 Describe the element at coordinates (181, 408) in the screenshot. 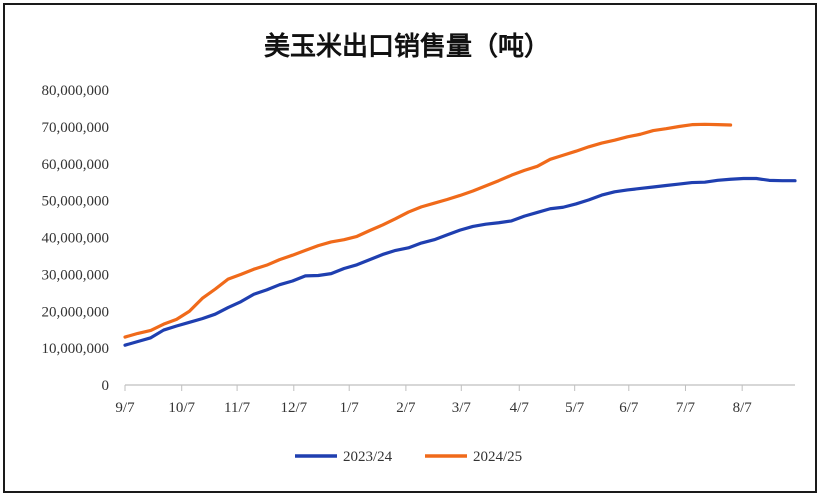

I see `x-tick-label: 10/7` at that location.